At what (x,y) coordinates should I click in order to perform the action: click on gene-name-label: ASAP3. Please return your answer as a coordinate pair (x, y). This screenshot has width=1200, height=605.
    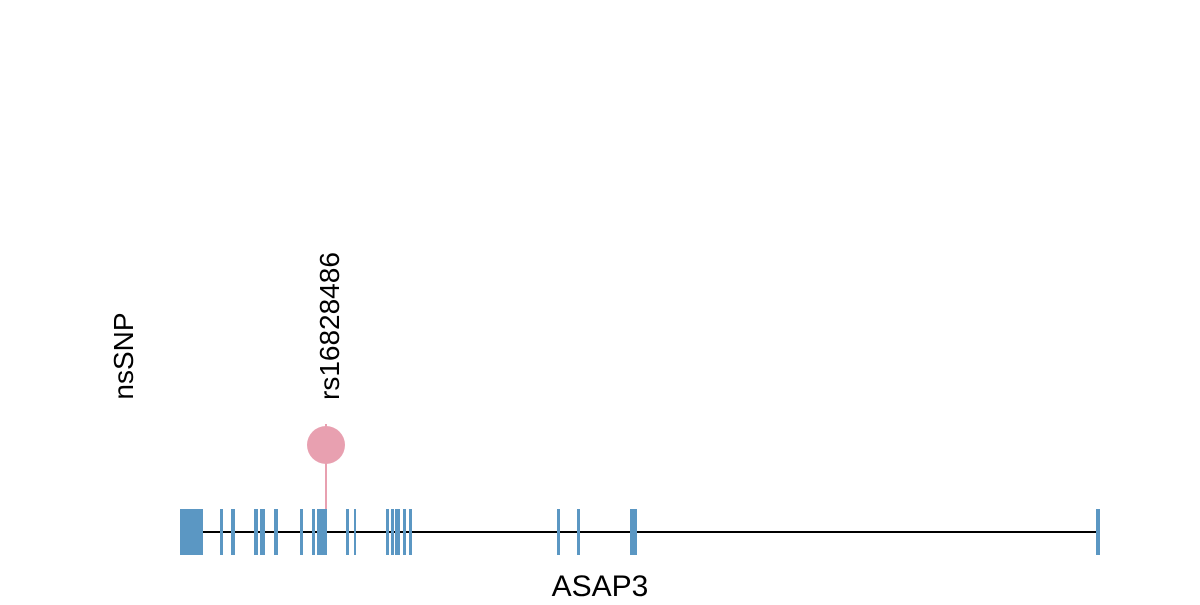
    Looking at the image, I should click on (600, 585).